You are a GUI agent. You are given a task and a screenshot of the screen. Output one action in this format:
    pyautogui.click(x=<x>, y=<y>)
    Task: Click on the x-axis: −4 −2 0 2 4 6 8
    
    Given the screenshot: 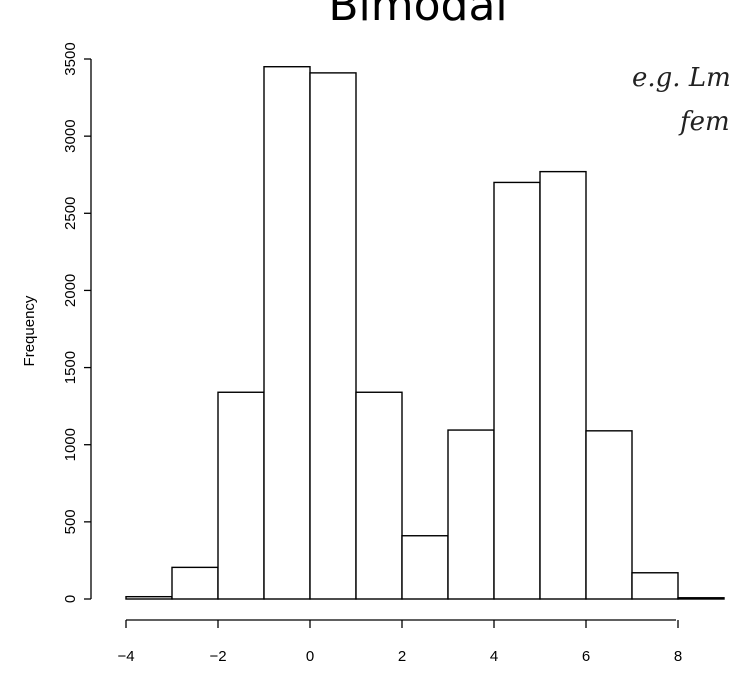 What is the action you would take?
    pyautogui.click(x=399, y=642)
    